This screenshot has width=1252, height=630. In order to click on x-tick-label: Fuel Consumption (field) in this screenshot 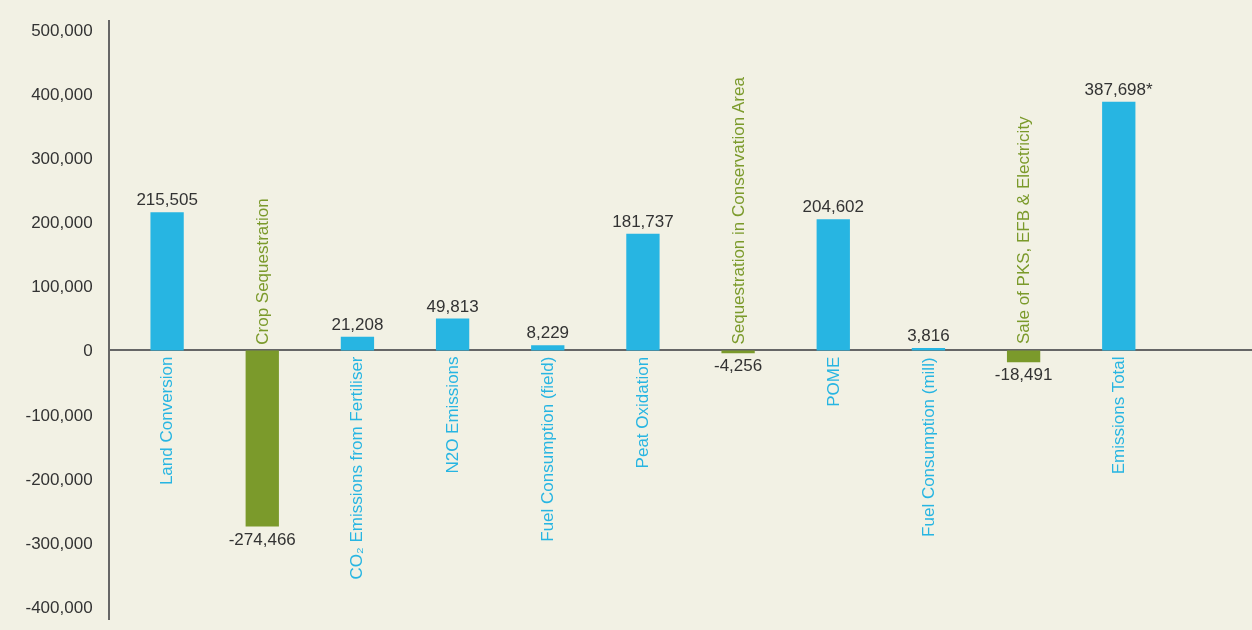, I will do `click(547, 449)`.